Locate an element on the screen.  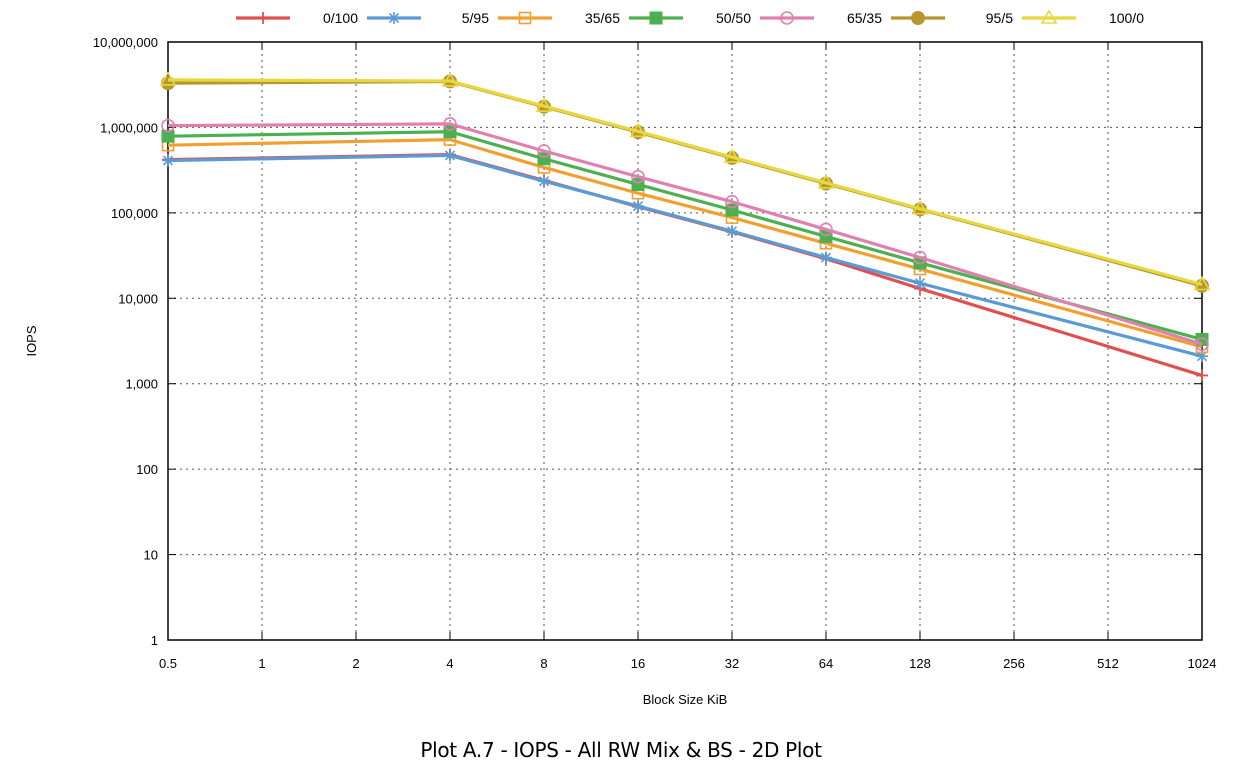
legend: 0/100 5/95 35/65 50/50 65/35 95/5 100/0 is located at coordinates (690, 17).